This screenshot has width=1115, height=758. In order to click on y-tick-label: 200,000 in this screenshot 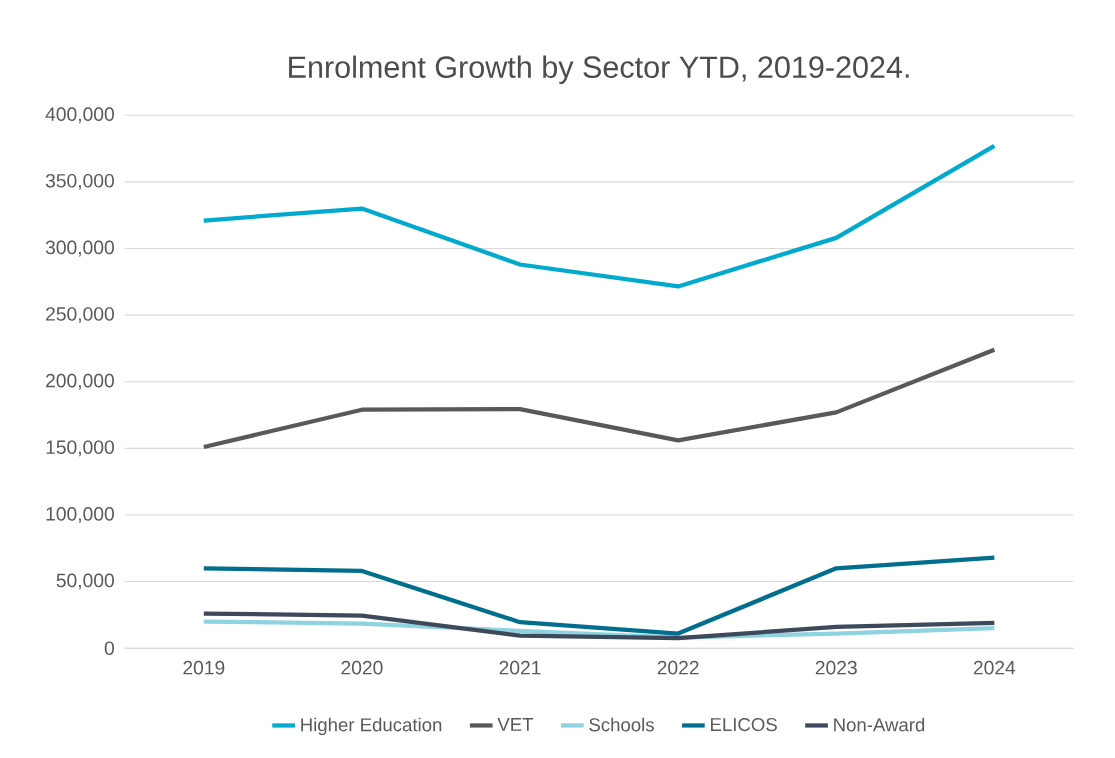, I will do `click(80, 381)`.